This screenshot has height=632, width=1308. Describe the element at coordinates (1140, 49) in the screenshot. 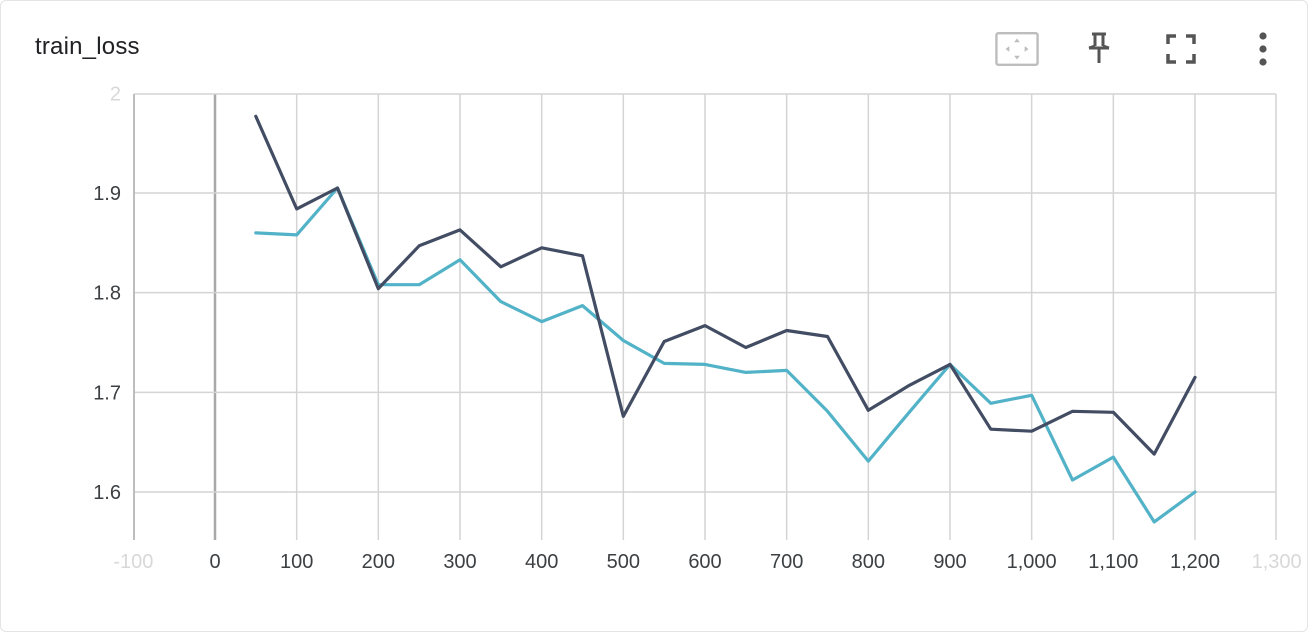

I see `chart-toolbar` at that location.